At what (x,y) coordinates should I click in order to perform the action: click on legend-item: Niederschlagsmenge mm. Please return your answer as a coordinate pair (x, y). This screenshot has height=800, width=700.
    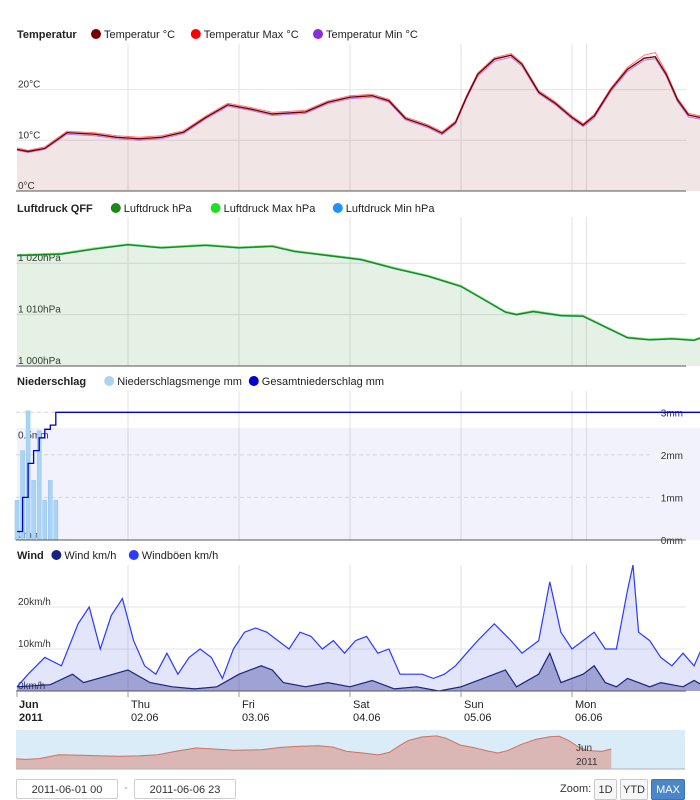
    Looking at the image, I should click on (179, 382).